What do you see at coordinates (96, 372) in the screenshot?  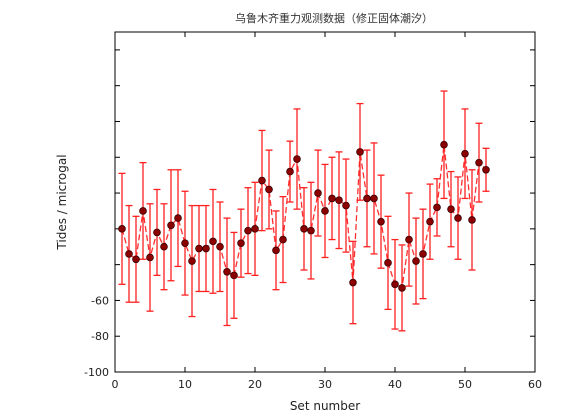 I see `y-tick-label: -100` at bounding box center [96, 372].